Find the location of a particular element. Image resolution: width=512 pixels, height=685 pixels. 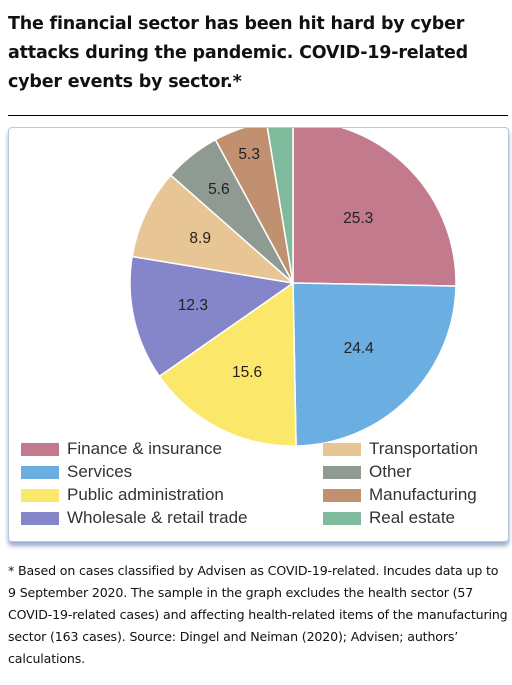

pie-slice-services is located at coordinates (374, 364).